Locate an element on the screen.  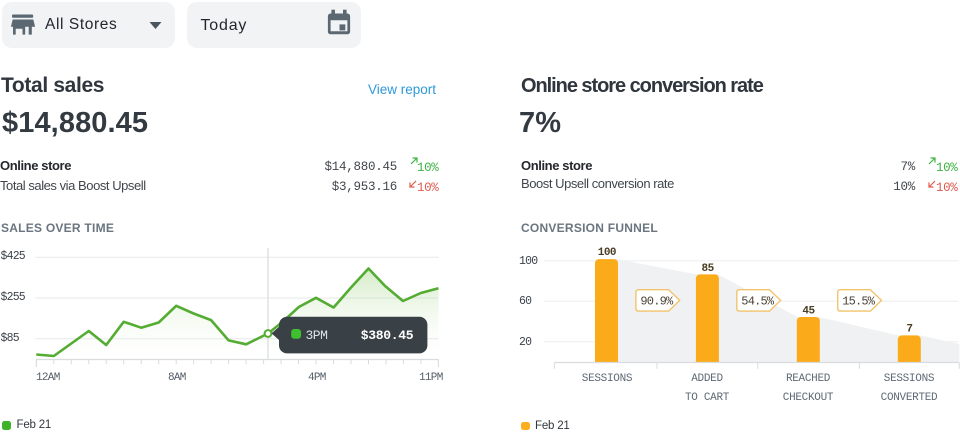
svg-text: 85 is located at coordinates (707, 269).